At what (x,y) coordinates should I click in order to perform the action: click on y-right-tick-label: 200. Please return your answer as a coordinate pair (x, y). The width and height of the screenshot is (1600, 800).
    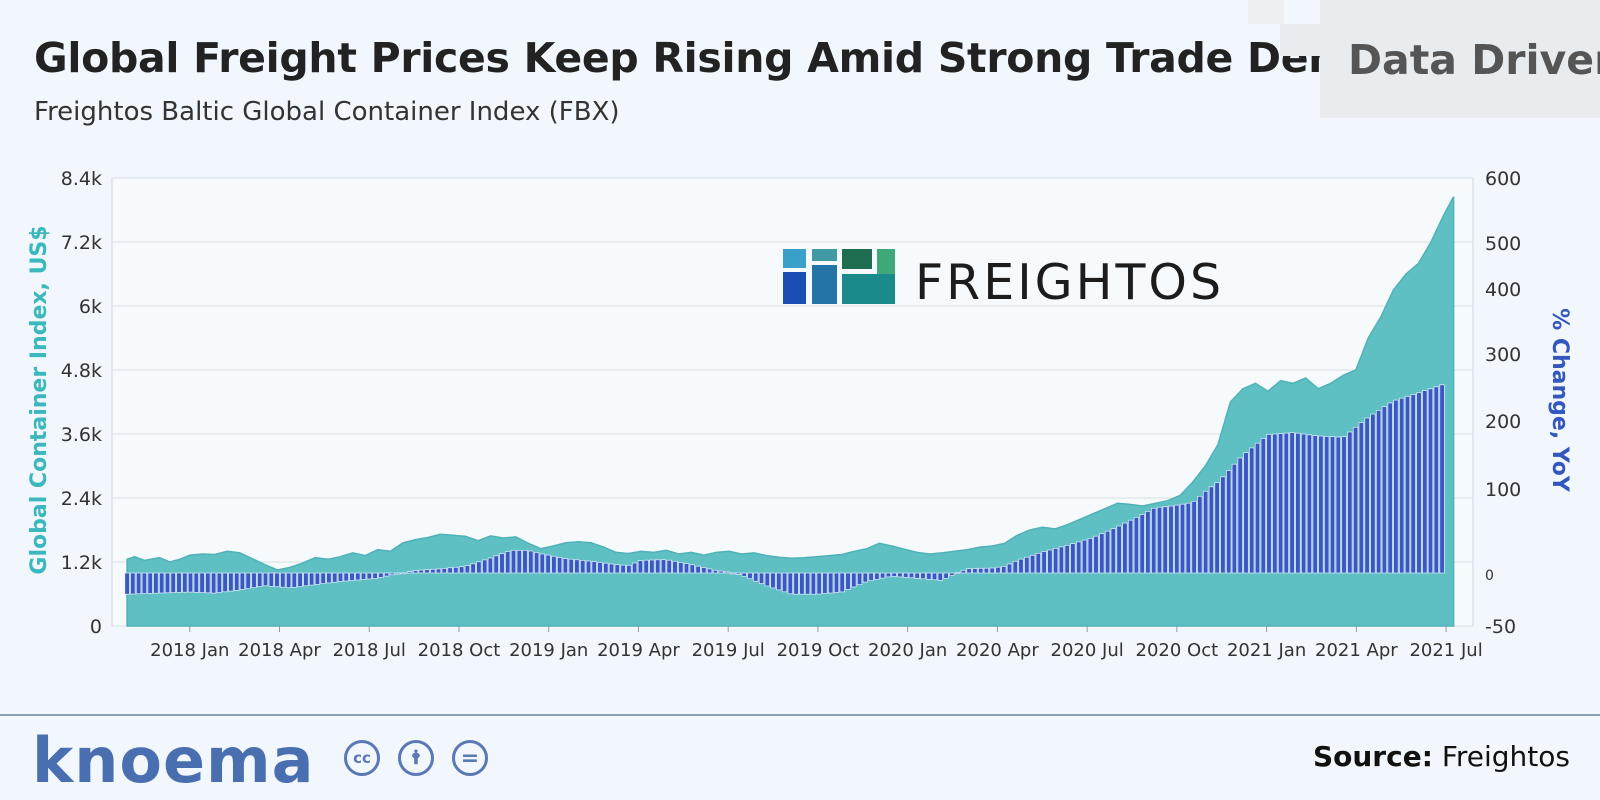
    Looking at the image, I should click on (1503, 422).